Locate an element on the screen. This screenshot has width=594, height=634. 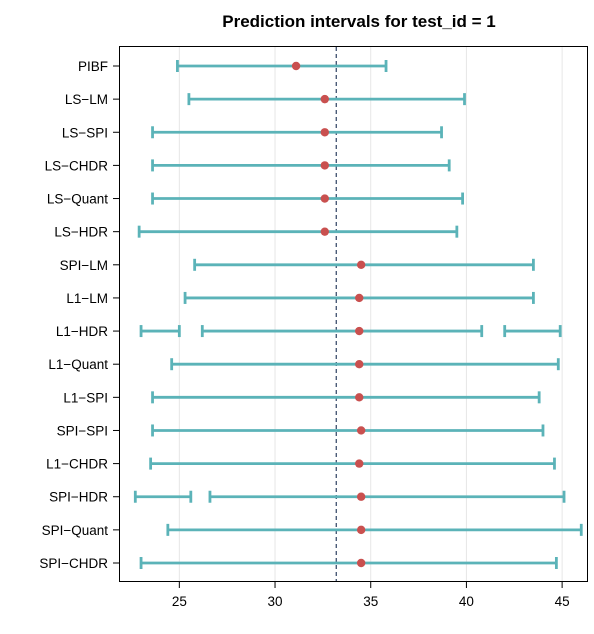
method-label: L1−LM is located at coordinates (87, 298).